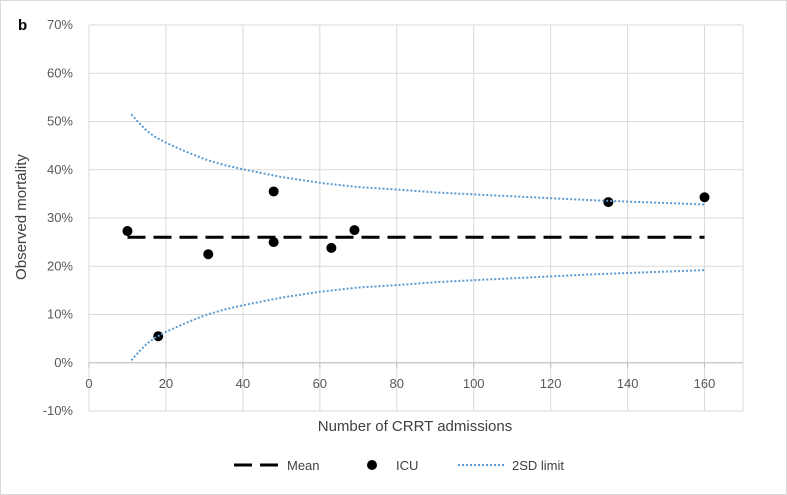  I want to click on 2sd-limit-lower-line, so click(417, 315).